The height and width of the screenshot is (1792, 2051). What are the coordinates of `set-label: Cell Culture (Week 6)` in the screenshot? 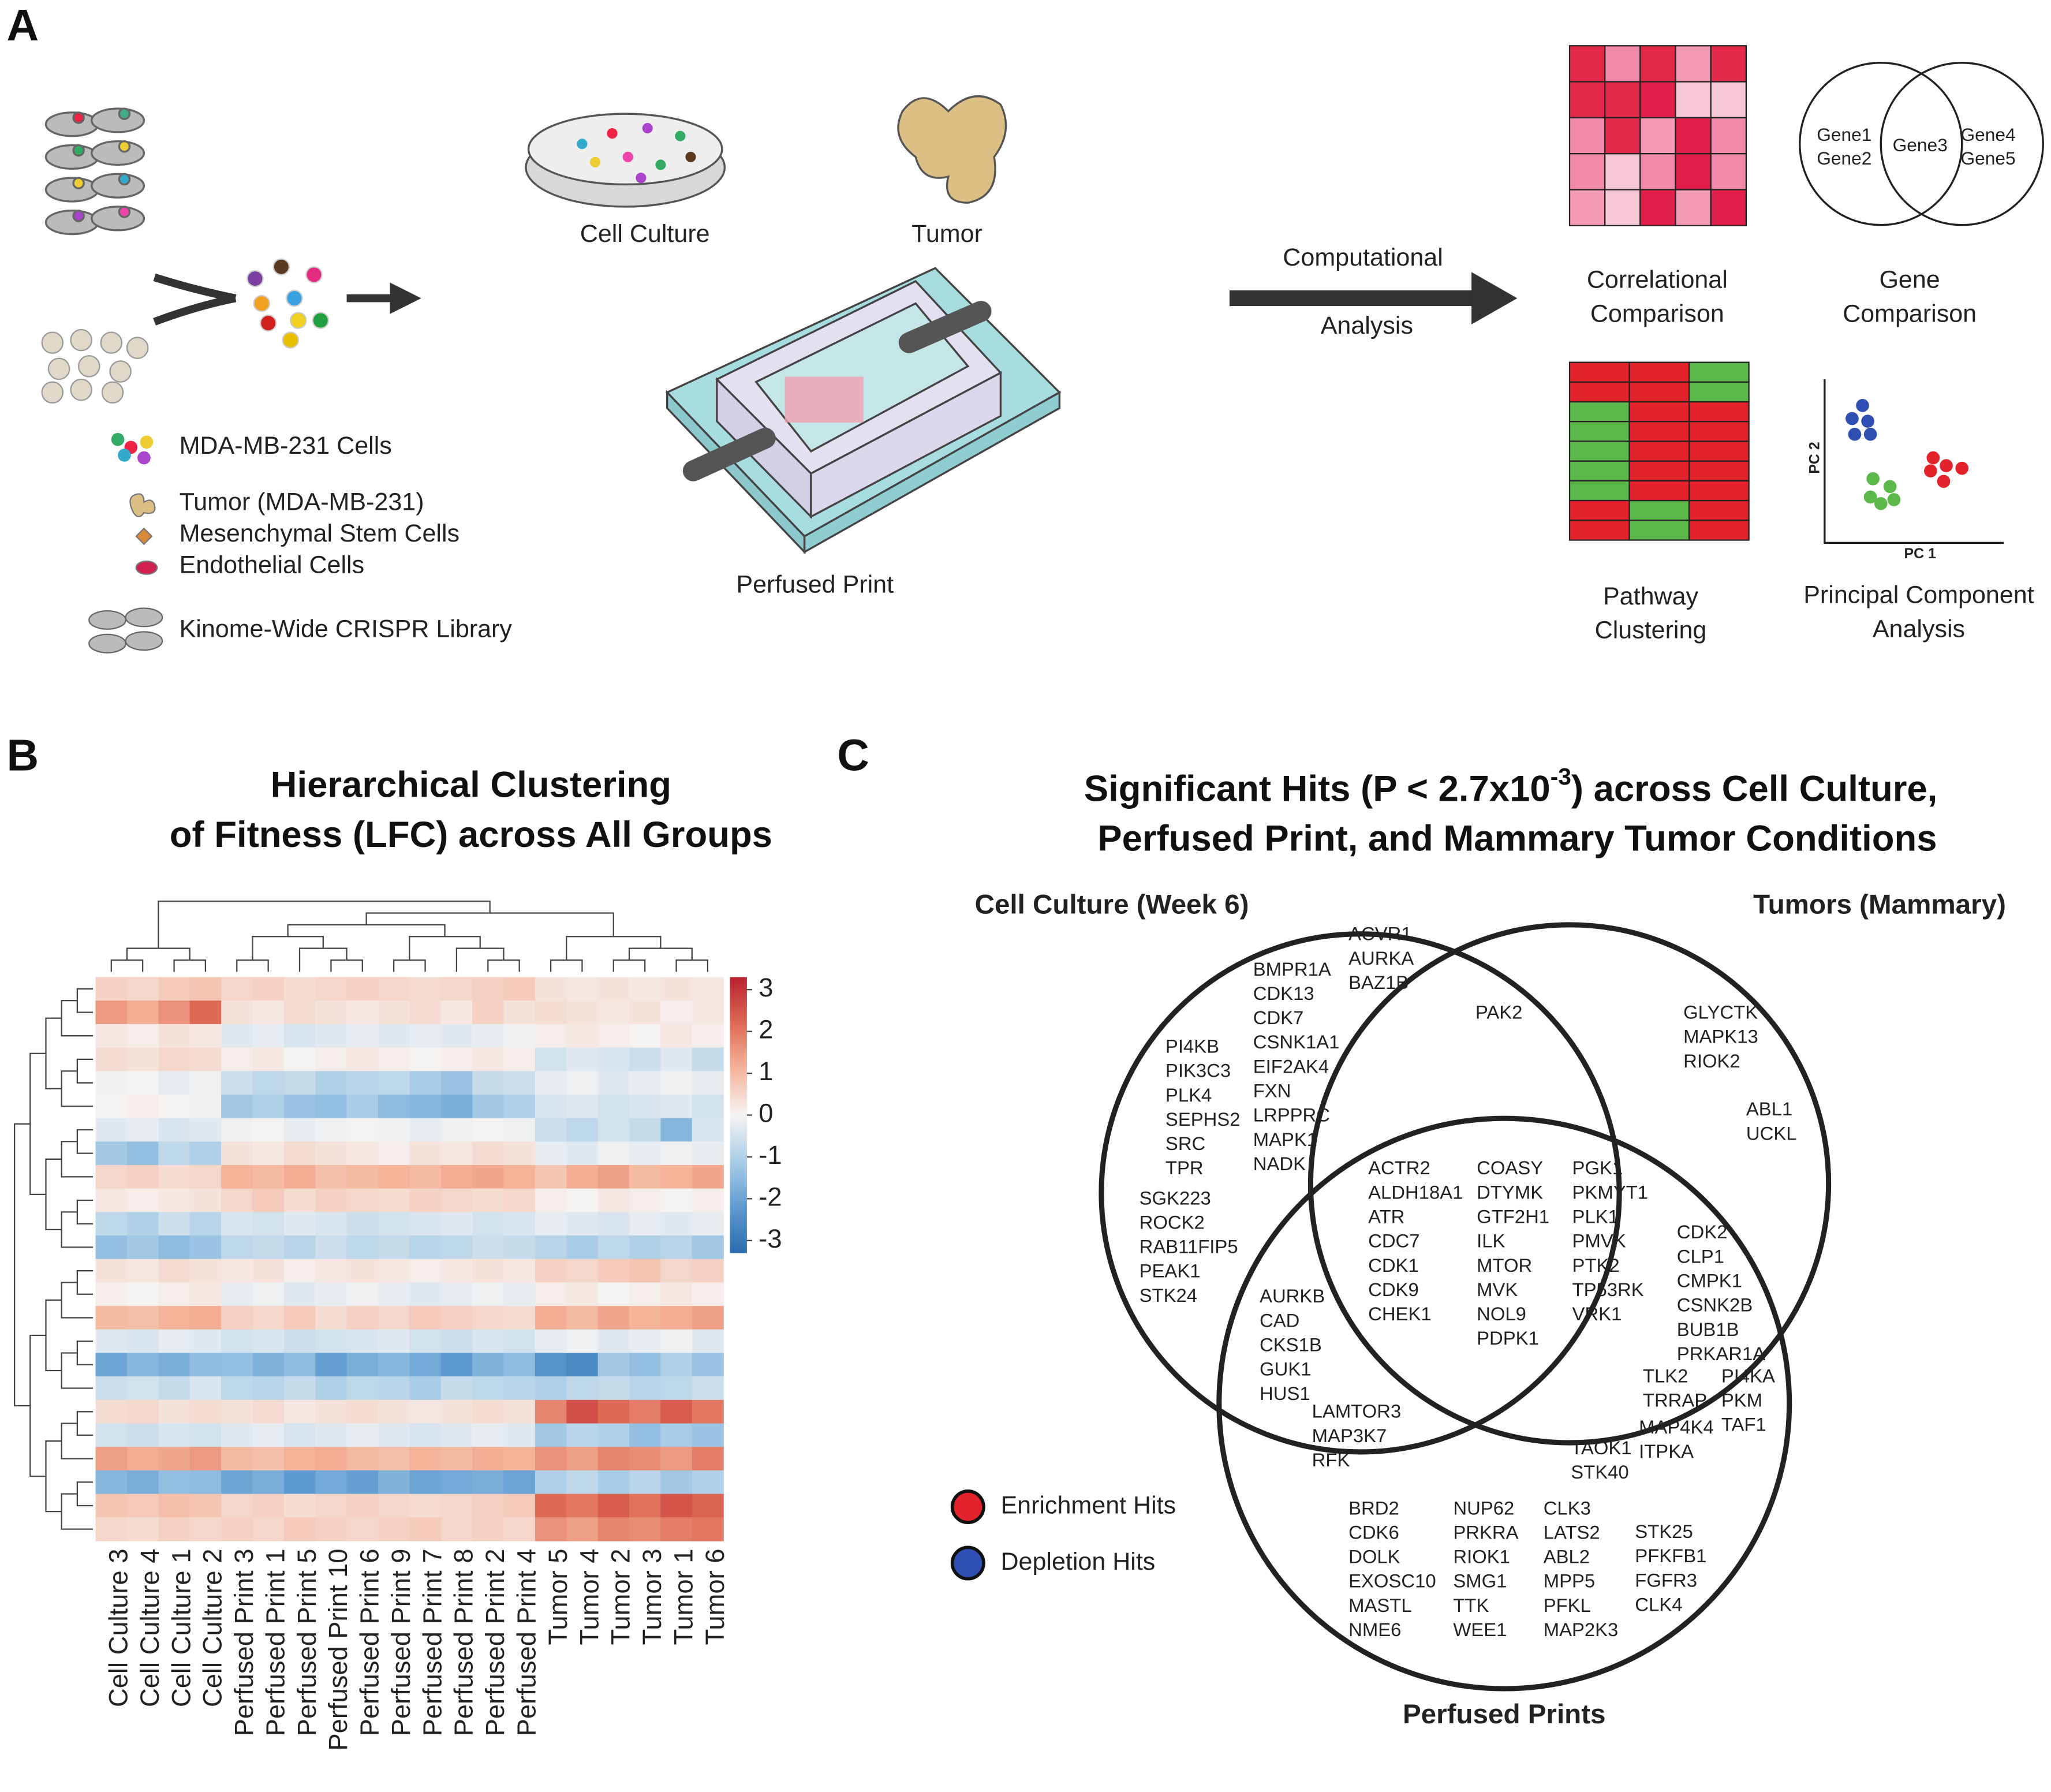 It's located at (1112, 905).